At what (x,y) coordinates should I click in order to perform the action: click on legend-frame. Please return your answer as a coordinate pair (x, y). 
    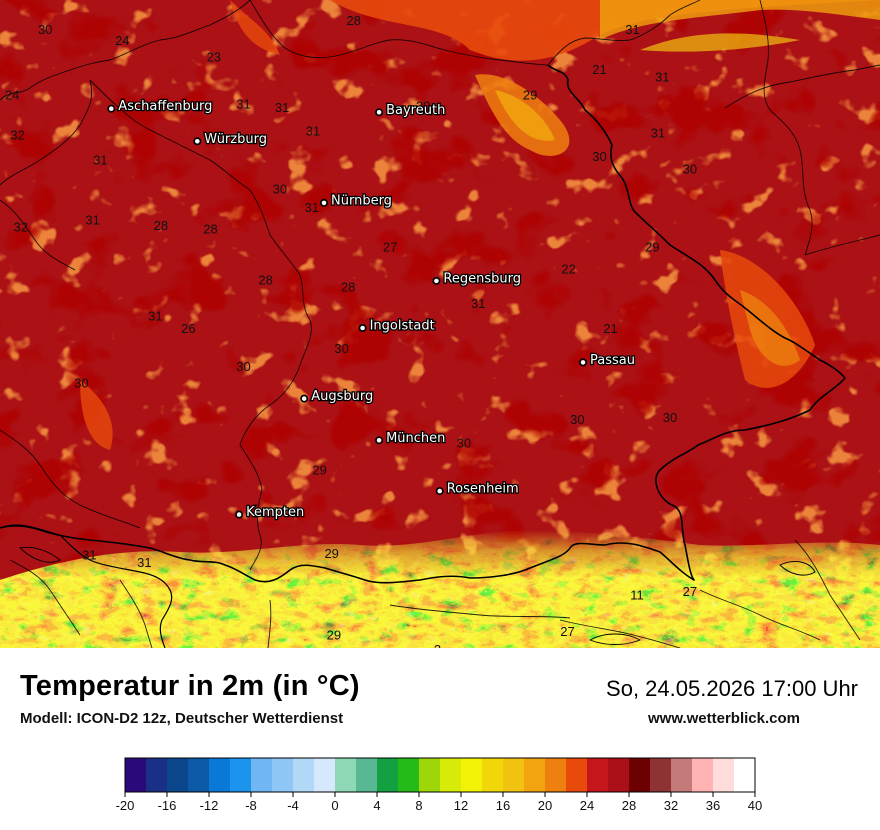
    Looking at the image, I should click on (440, 775).